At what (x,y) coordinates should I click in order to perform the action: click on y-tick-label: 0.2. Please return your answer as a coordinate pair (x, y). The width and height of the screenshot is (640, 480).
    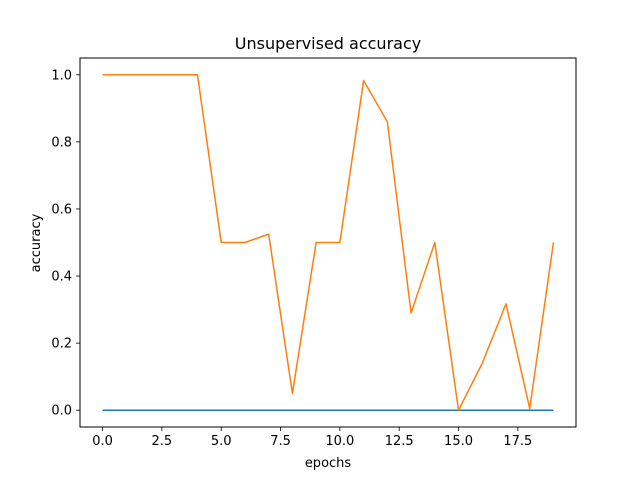
    Looking at the image, I should click on (61, 344).